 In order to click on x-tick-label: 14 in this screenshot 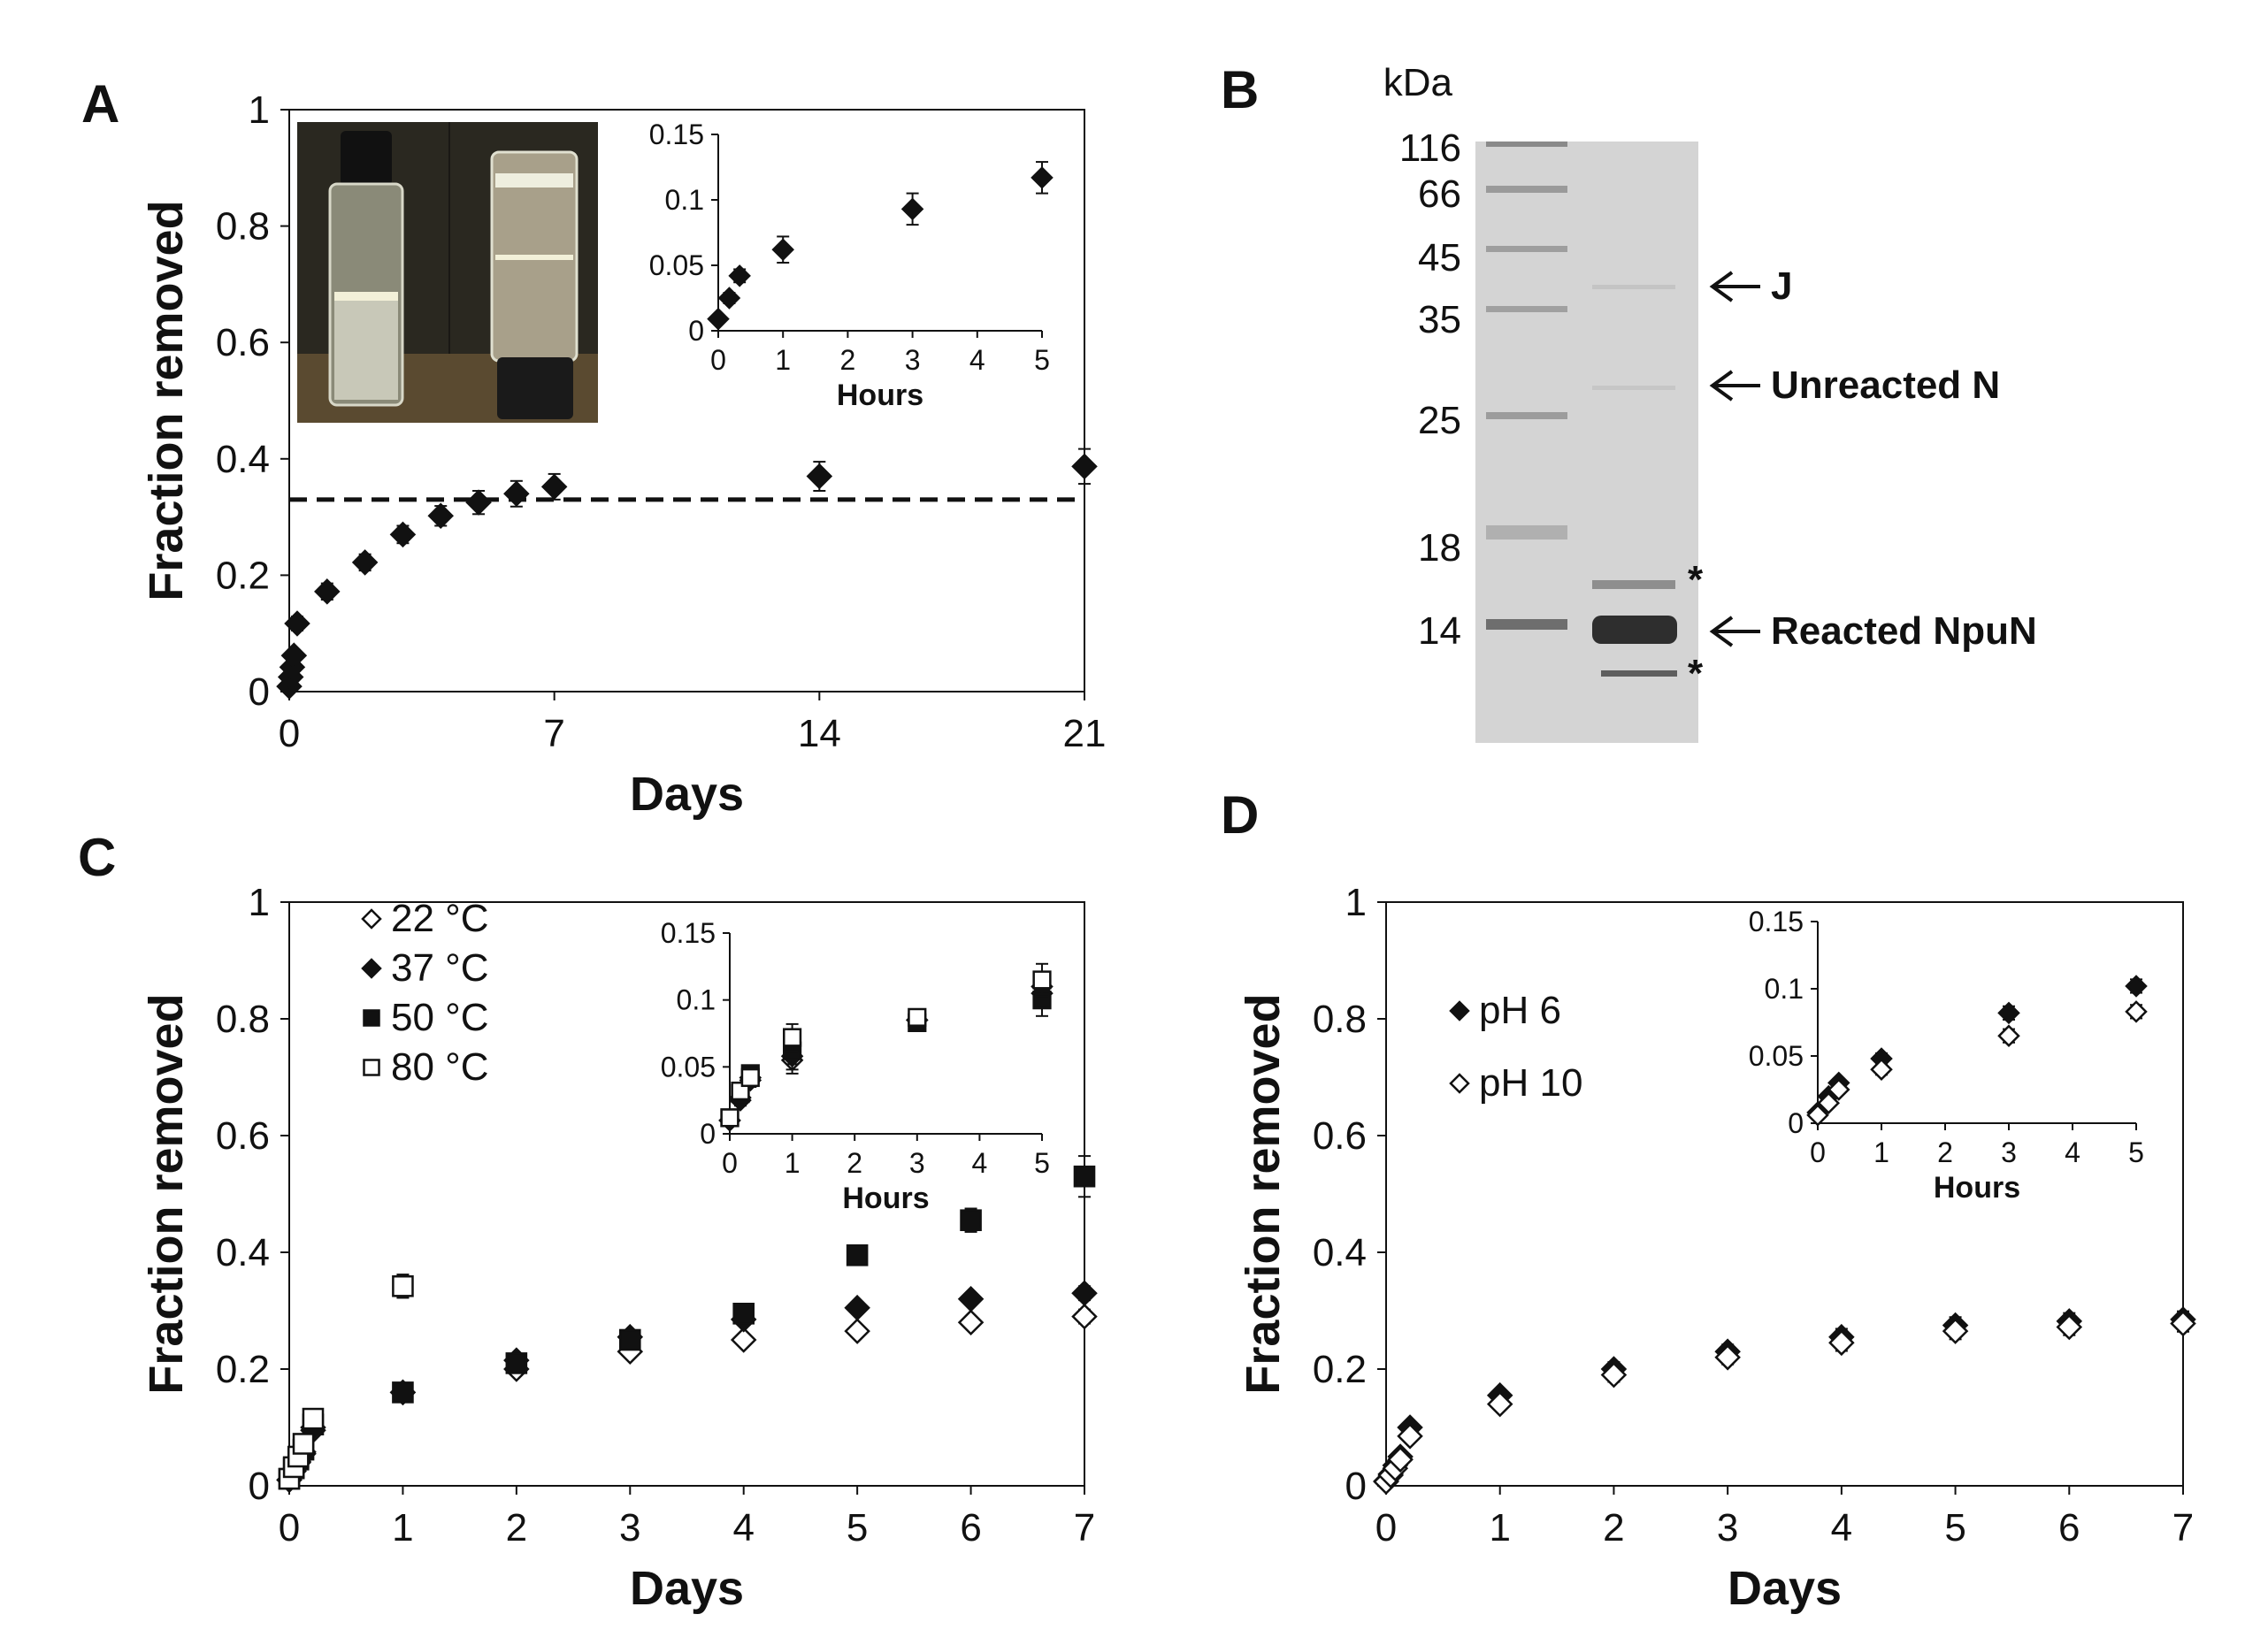, I will do `click(820, 733)`.